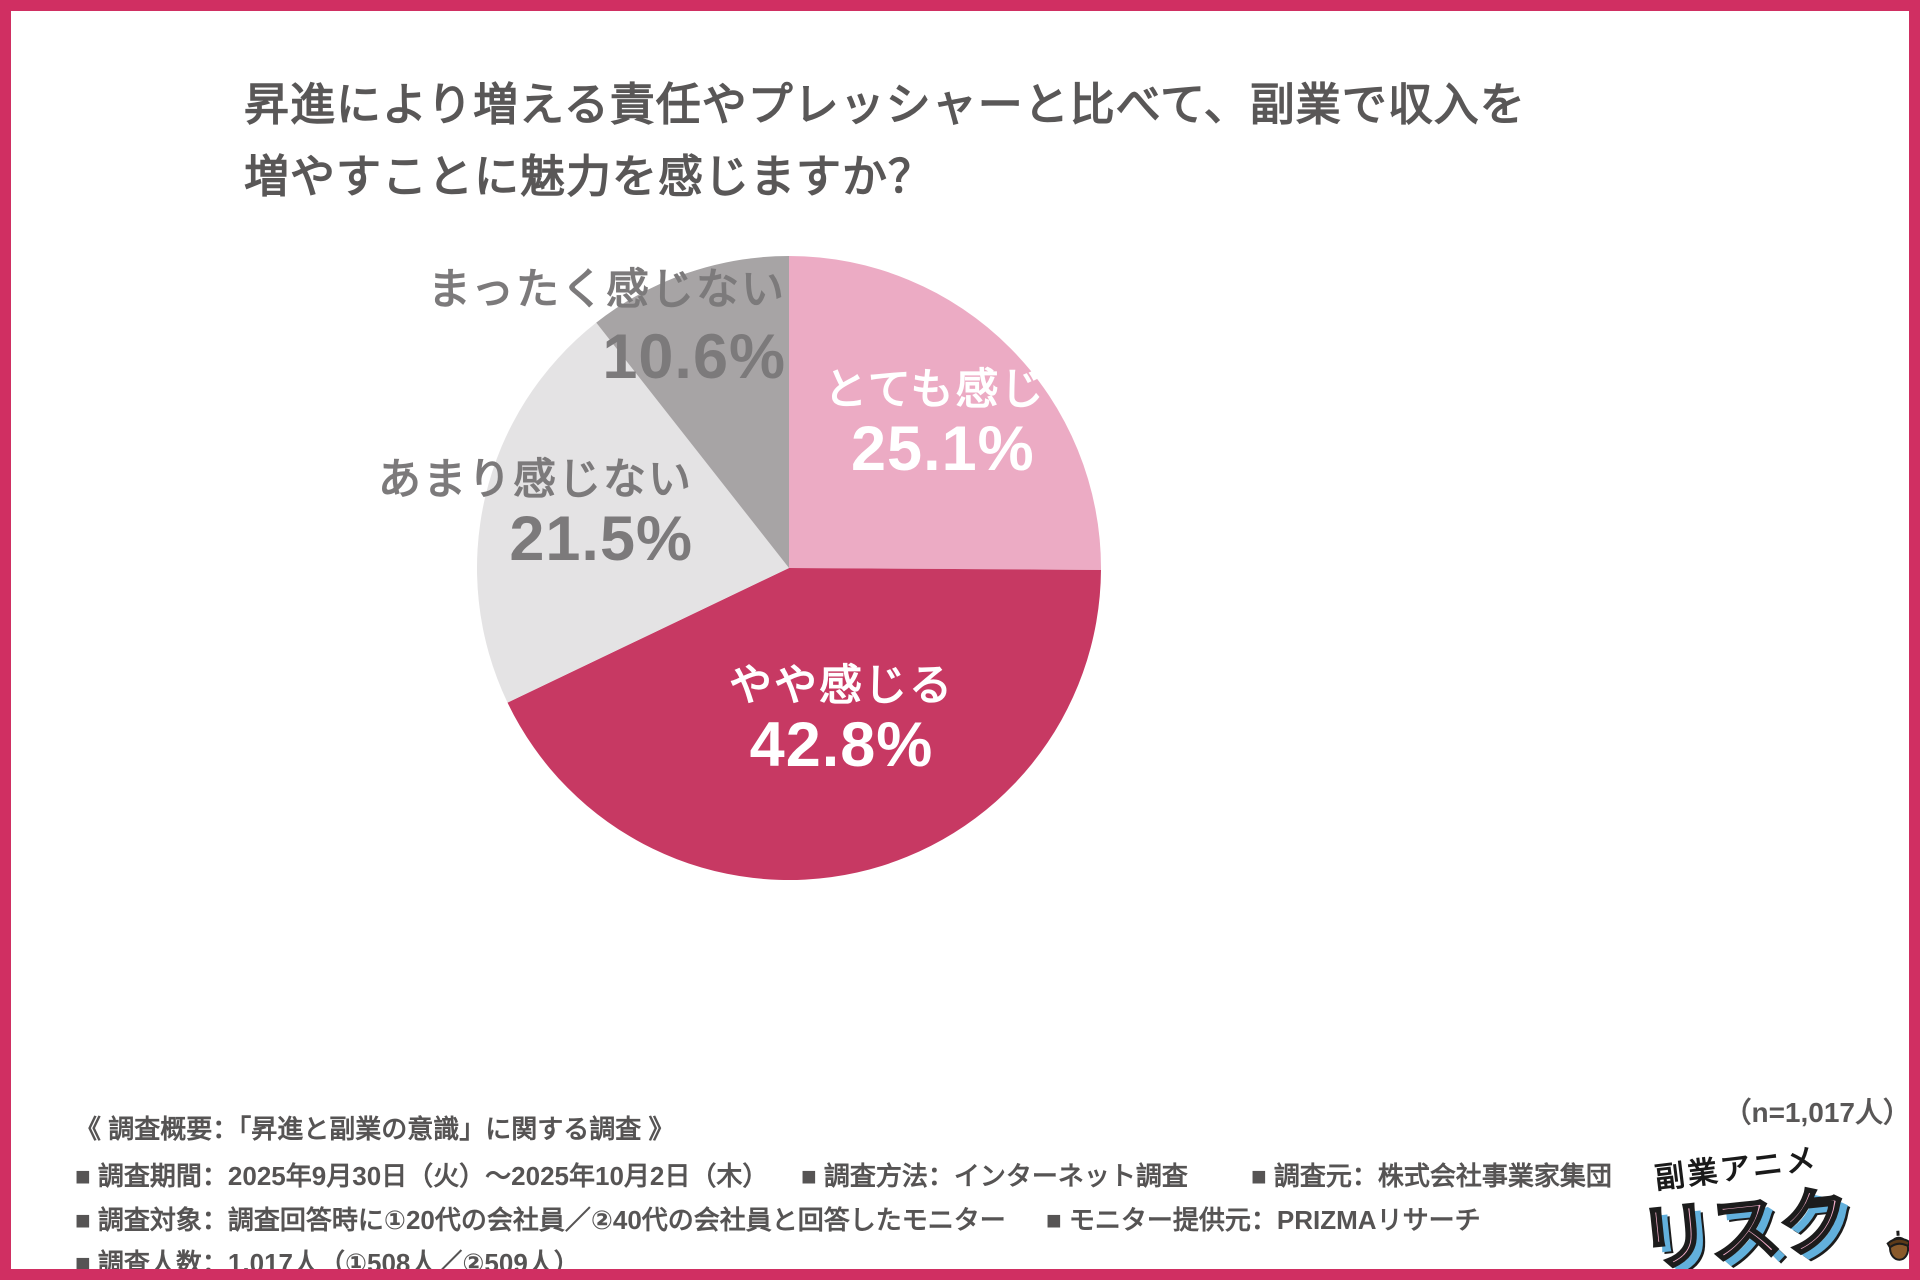  Describe the element at coordinates (1897, 1245) in the screenshot. I see `acorn-icon` at that location.